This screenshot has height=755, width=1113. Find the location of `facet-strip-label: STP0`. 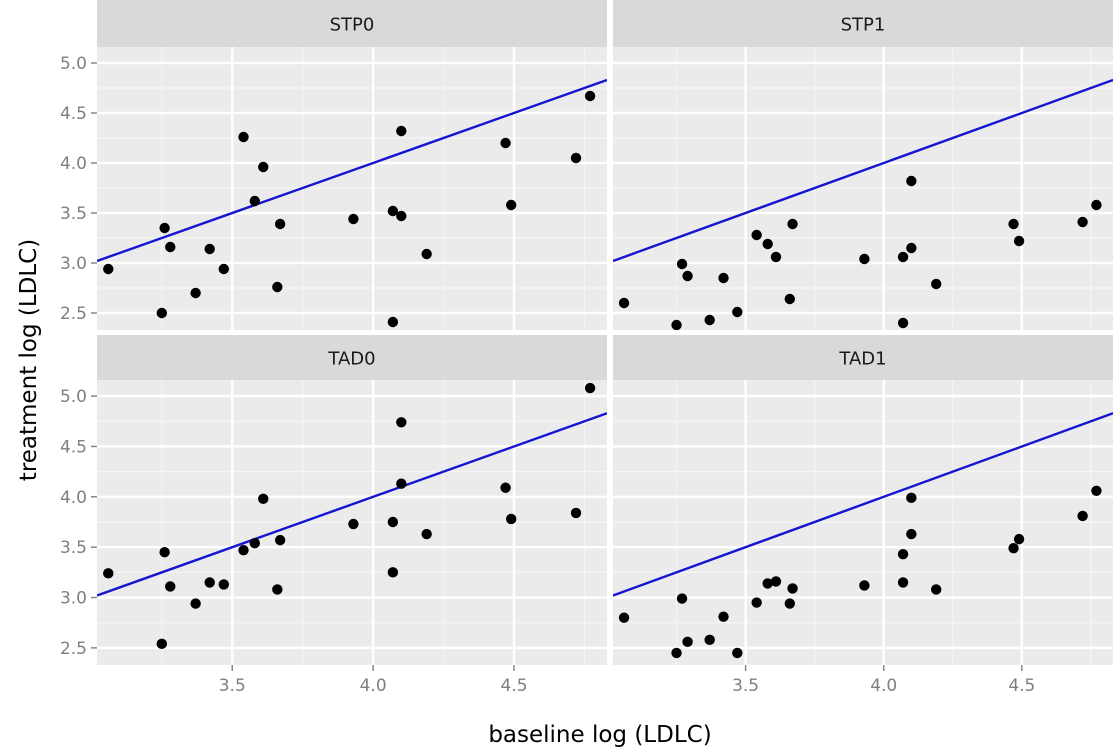

facet-strip-label: STP0 is located at coordinates (352, 25).